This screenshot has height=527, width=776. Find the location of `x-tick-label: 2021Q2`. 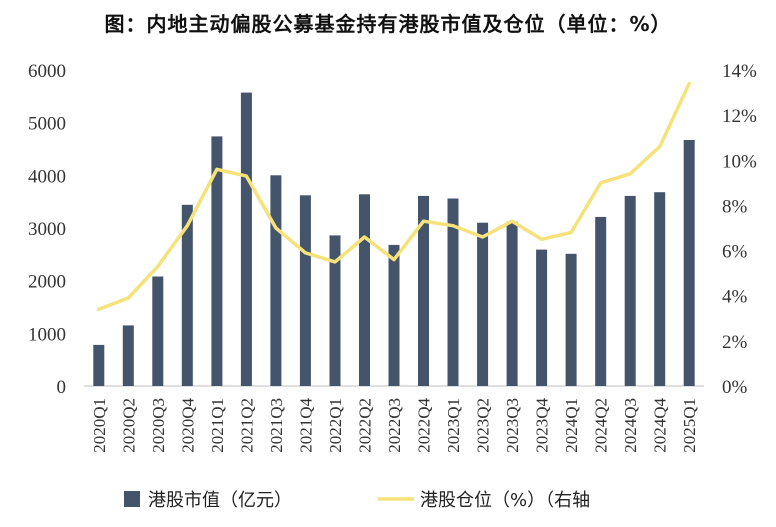

x-tick-label: 2021Q2 is located at coordinates (246, 425).